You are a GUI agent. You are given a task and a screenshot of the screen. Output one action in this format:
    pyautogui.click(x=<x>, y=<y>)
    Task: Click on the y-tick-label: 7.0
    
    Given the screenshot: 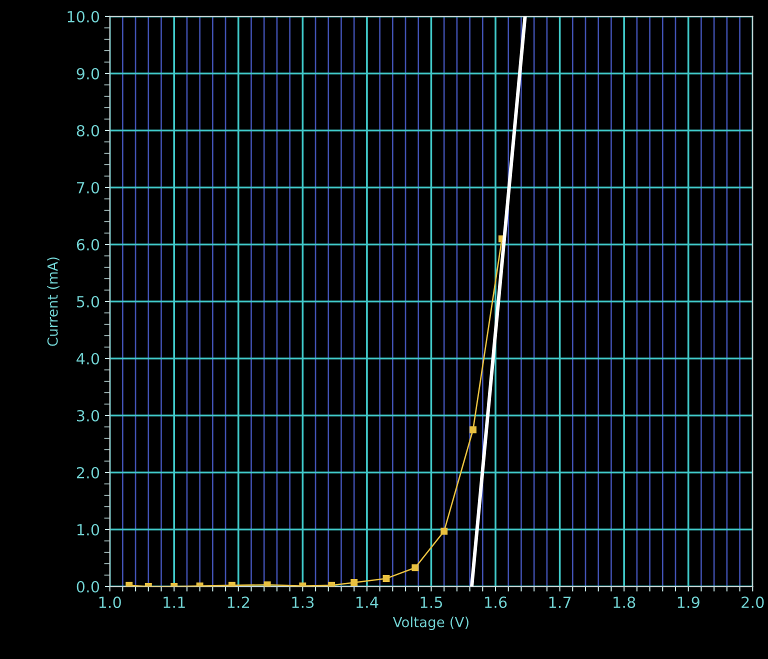 What is the action you would take?
    pyautogui.click(x=88, y=188)
    